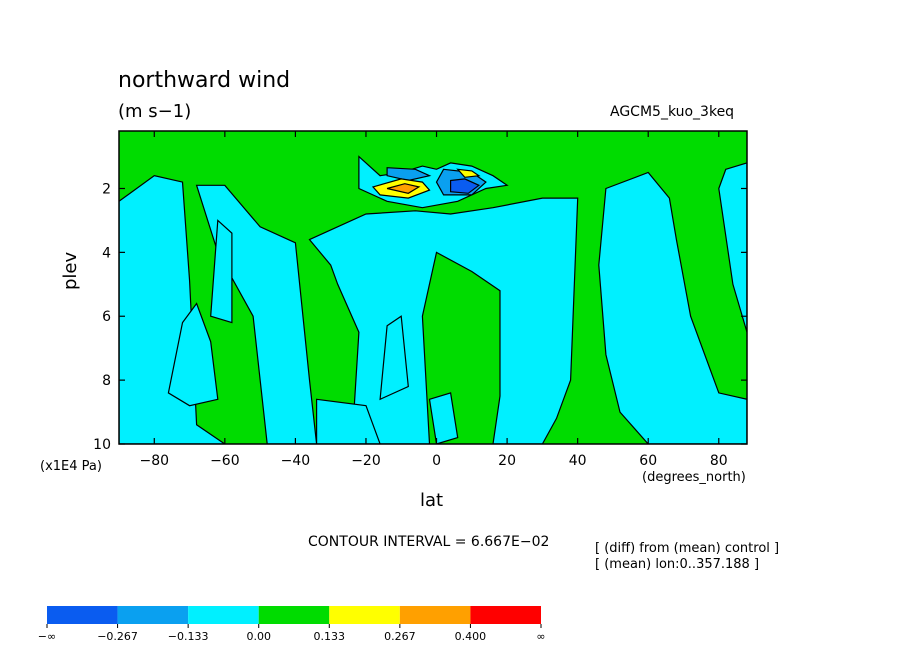 Image resolution: width=904 pixels, height=654 pixels. I want to click on x-tick-label: −60, so click(225, 461).